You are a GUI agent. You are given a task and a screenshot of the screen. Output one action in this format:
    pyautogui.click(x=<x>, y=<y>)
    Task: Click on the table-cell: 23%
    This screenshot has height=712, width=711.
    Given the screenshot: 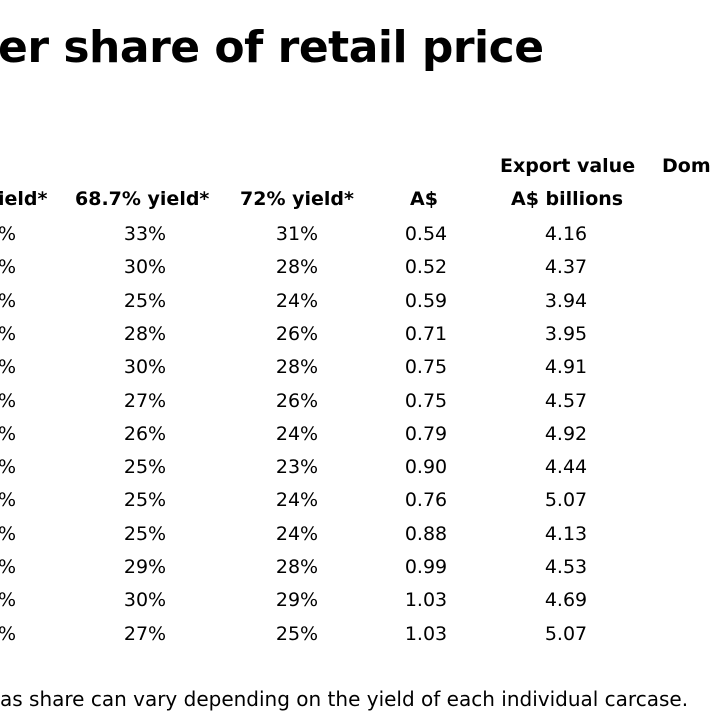 What is the action you would take?
    pyautogui.click(x=297, y=467)
    